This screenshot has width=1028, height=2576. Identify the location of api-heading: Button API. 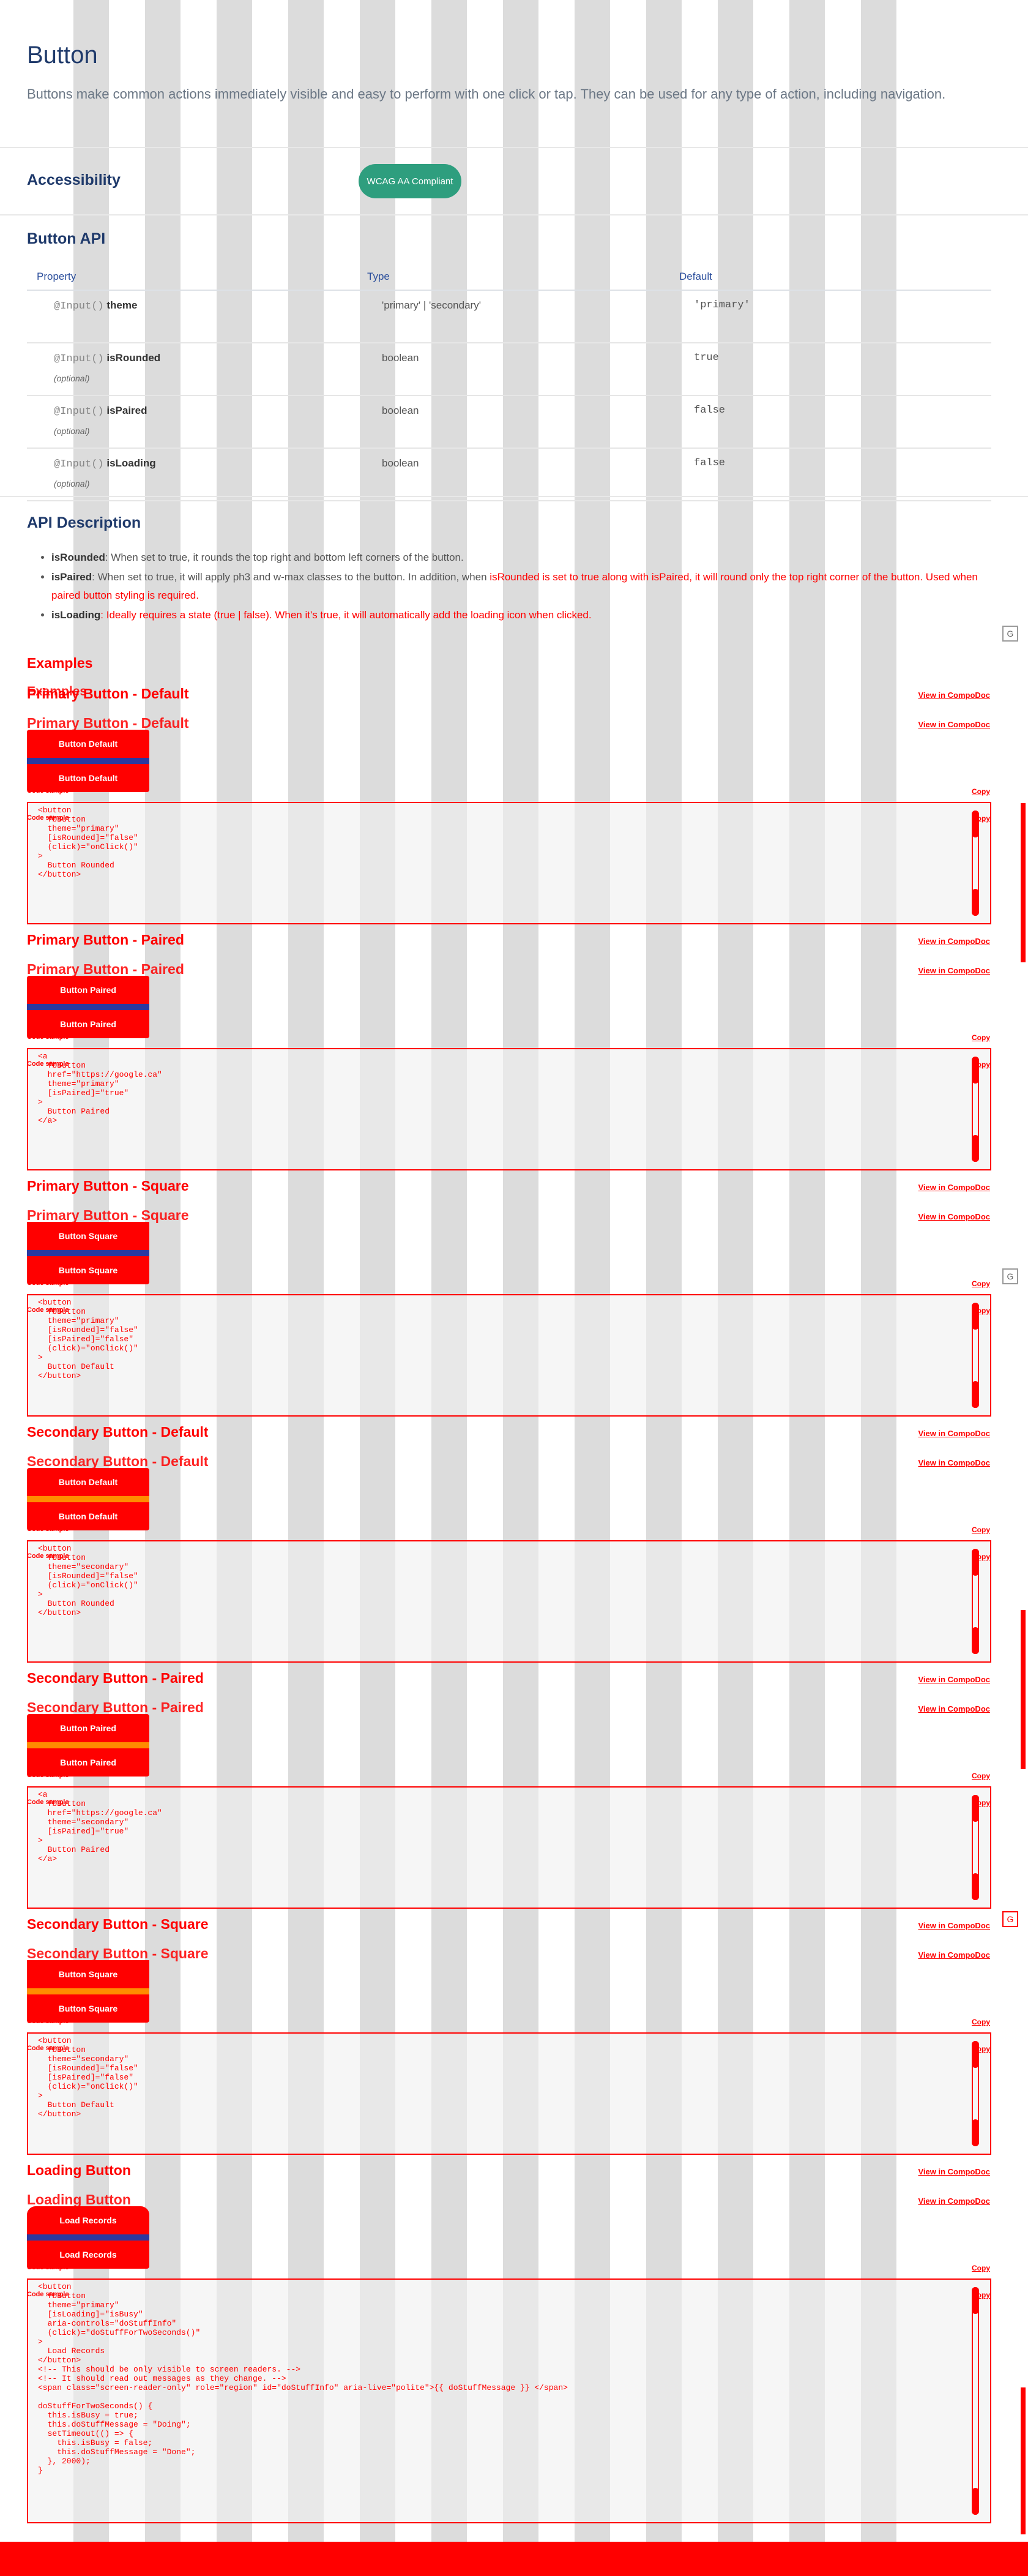
(67, 239).